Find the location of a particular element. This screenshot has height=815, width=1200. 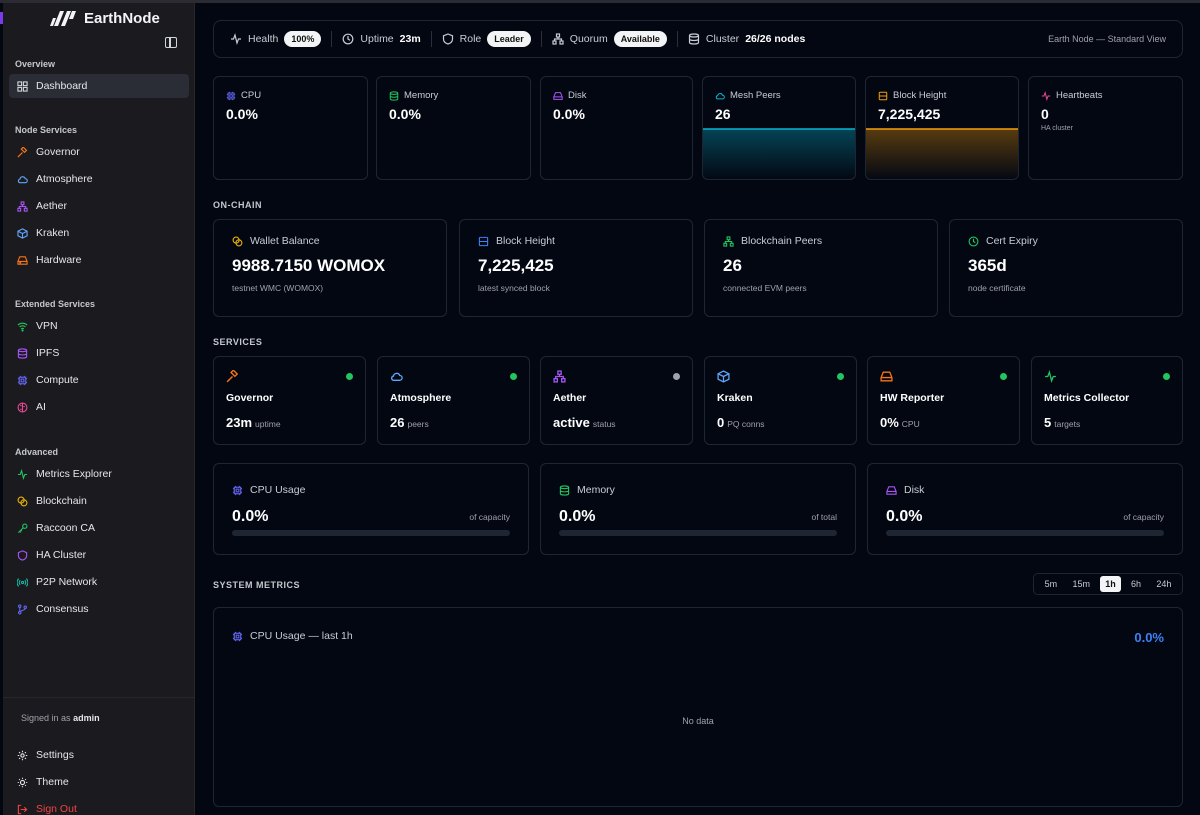

clock-icon is located at coordinates (973, 241).